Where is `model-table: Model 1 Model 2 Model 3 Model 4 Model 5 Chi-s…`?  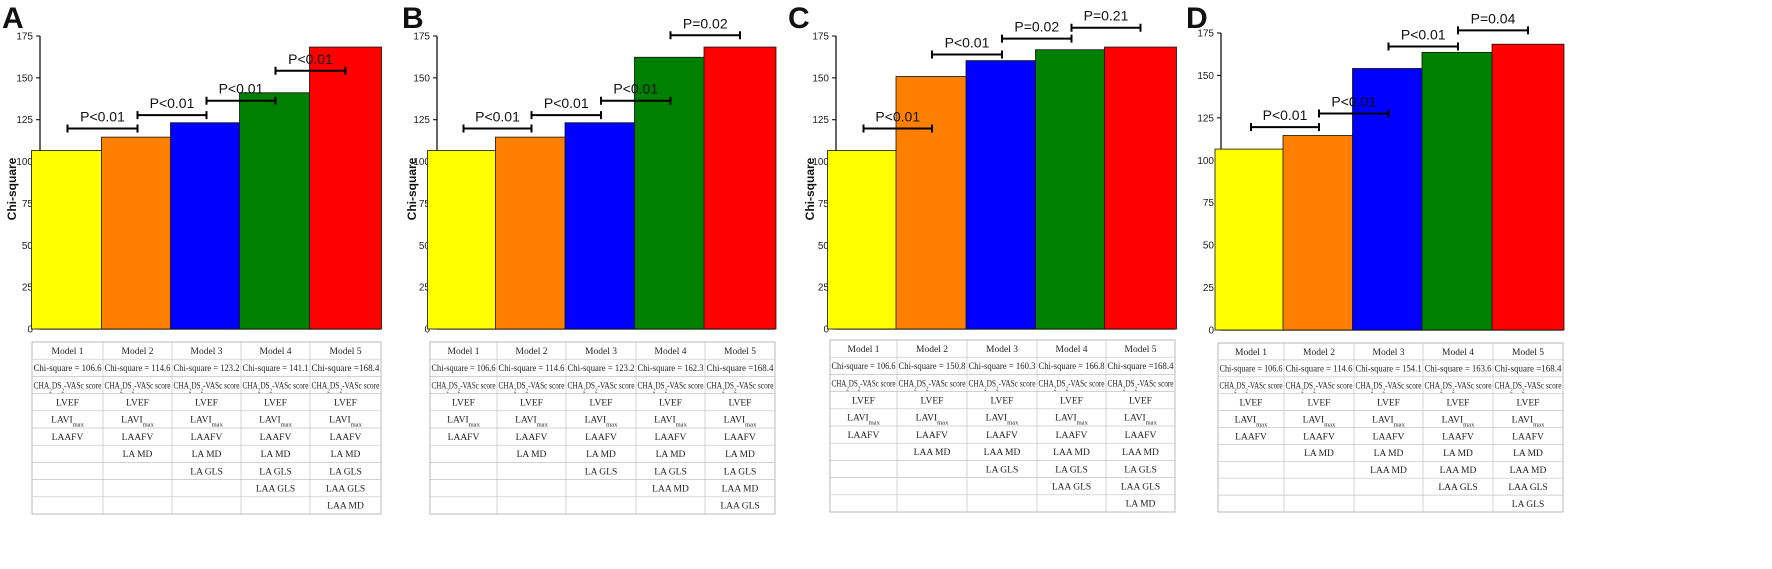
model-table: Model 1 Model 2 Model 3 Model 4 Model 5 Chi-s… is located at coordinates (1390, 427).